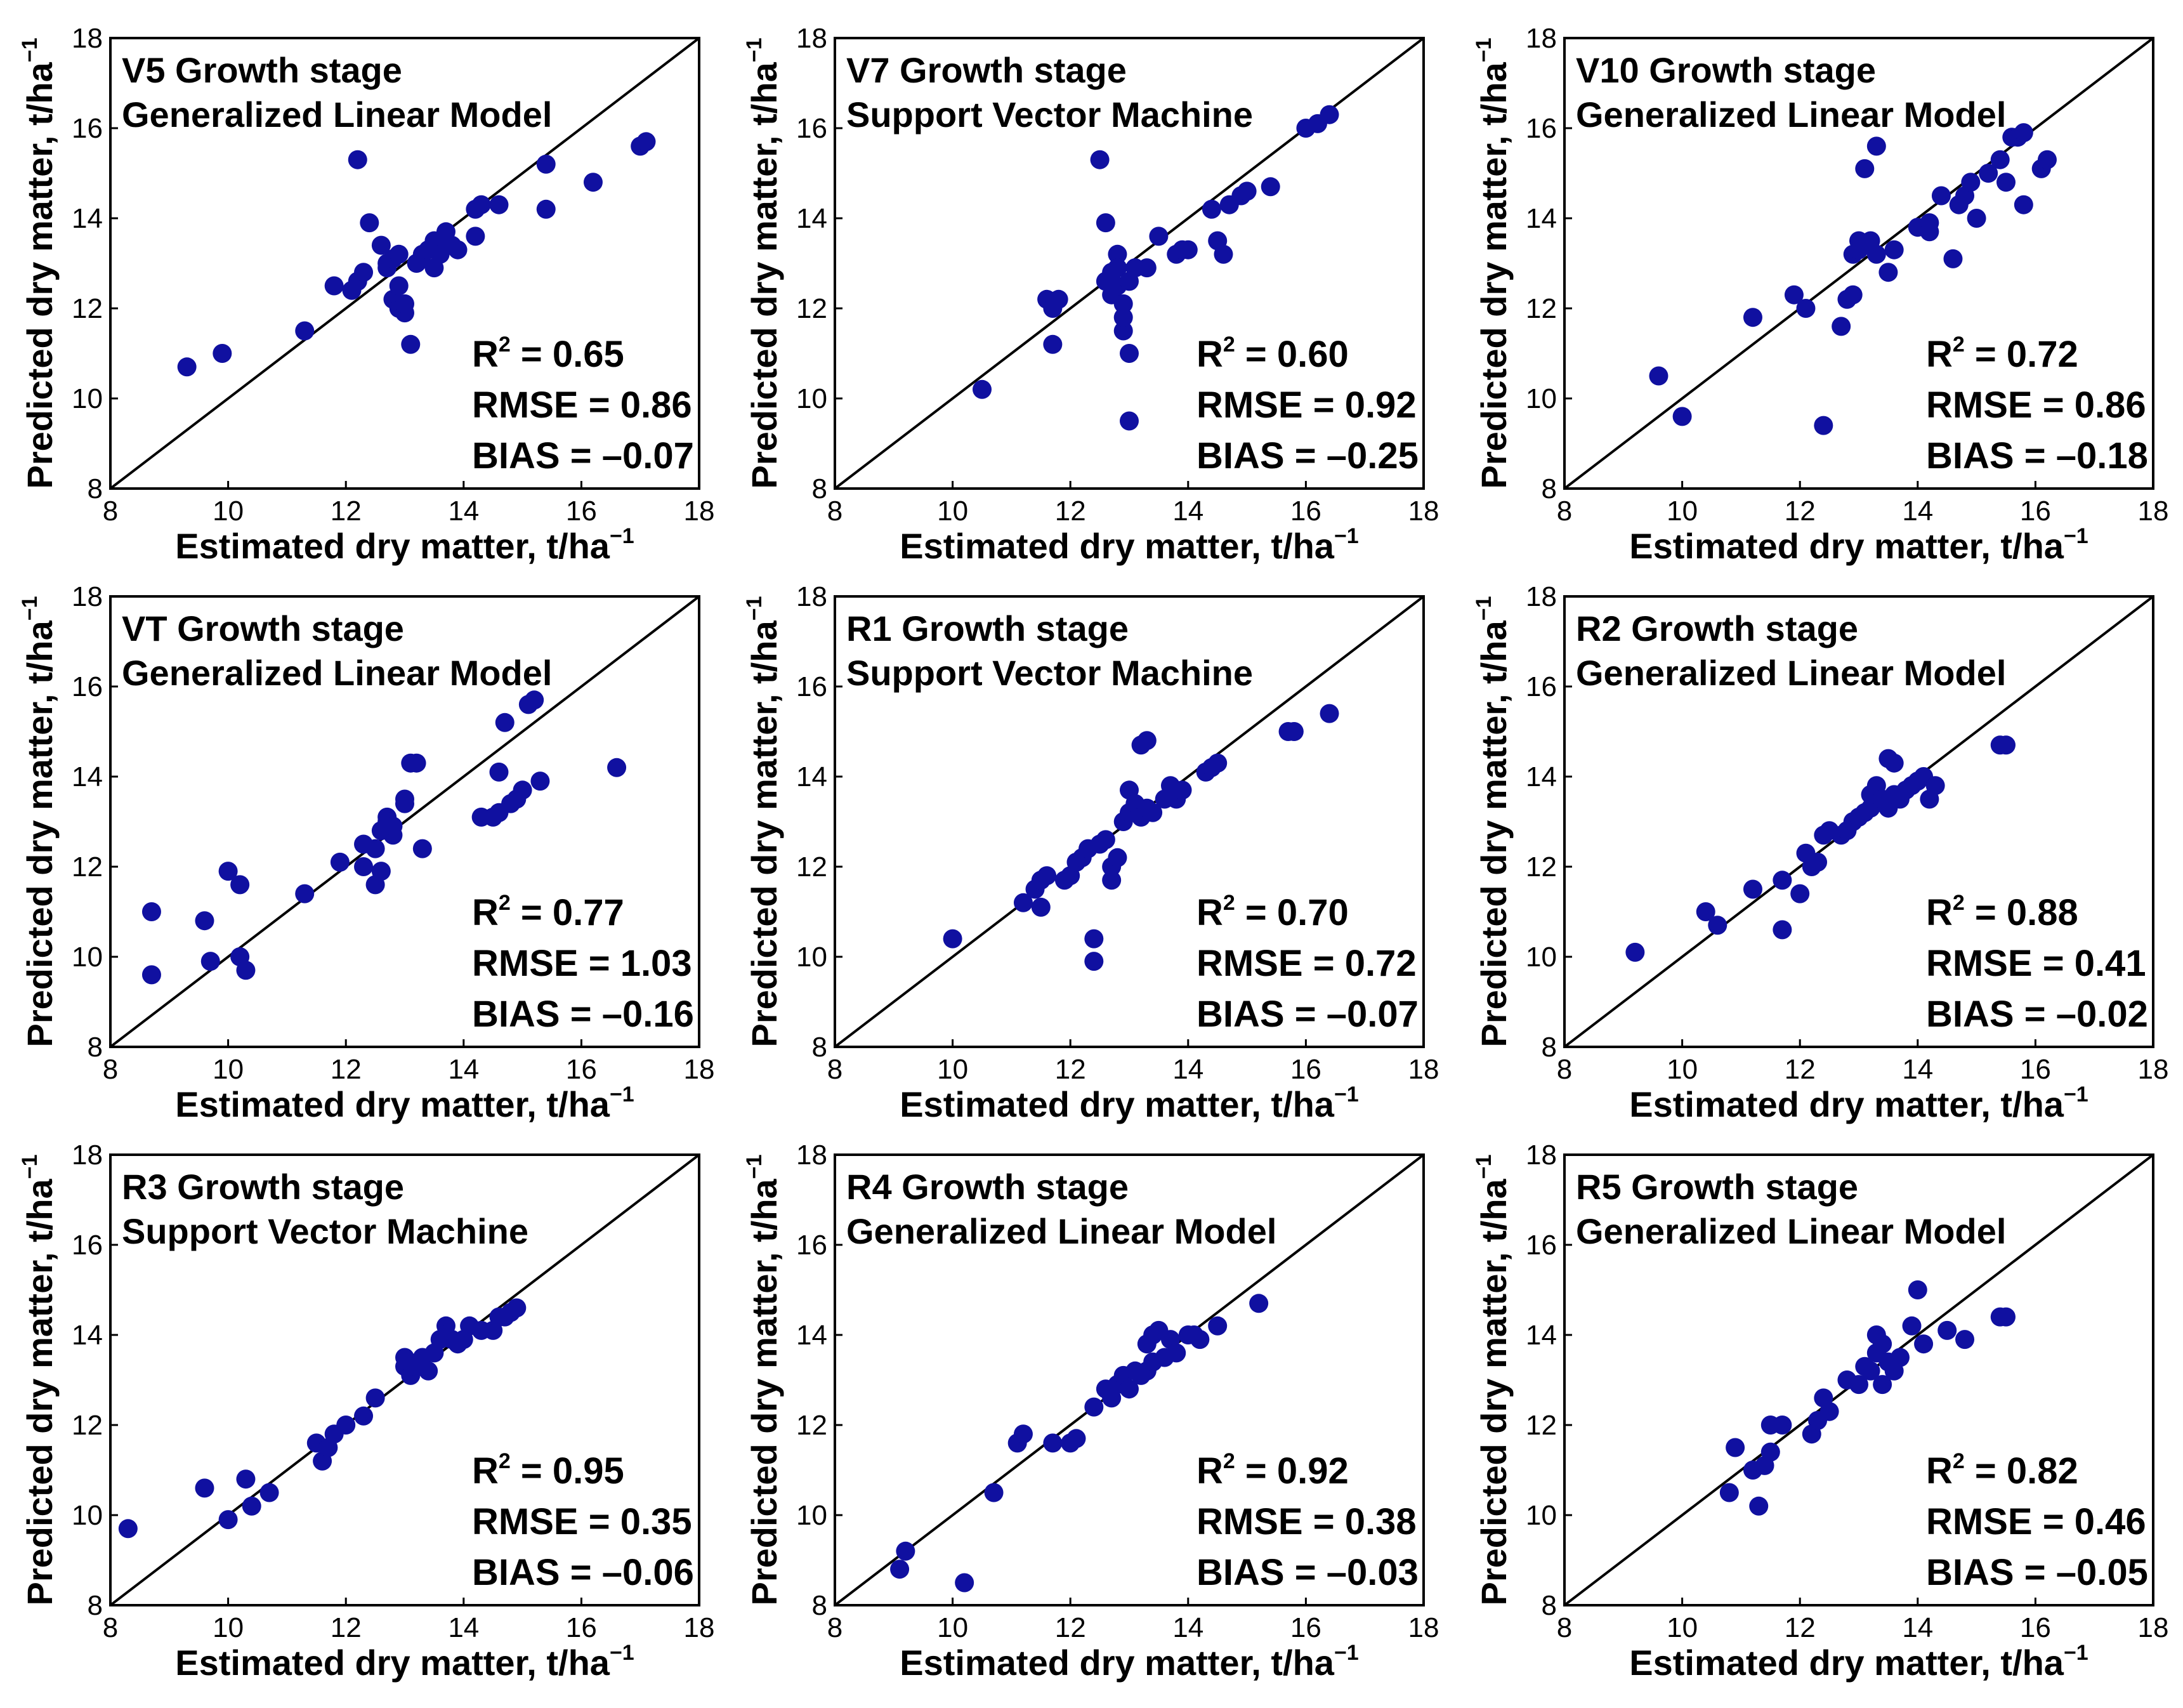 The image size is (2183, 1708). What do you see at coordinates (1346, 1094) in the screenshot?
I see `x-axis-unit-exponent: −1` at bounding box center [1346, 1094].